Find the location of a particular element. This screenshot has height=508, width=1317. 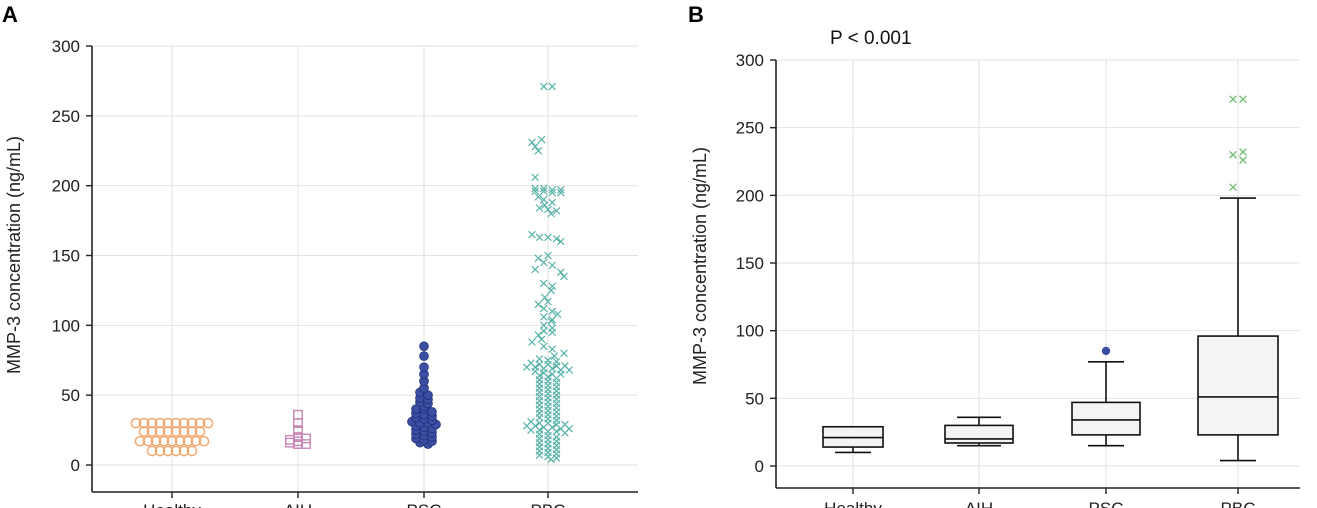

panel-b-y-tick-label: 300 is located at coordinates (750, 60).